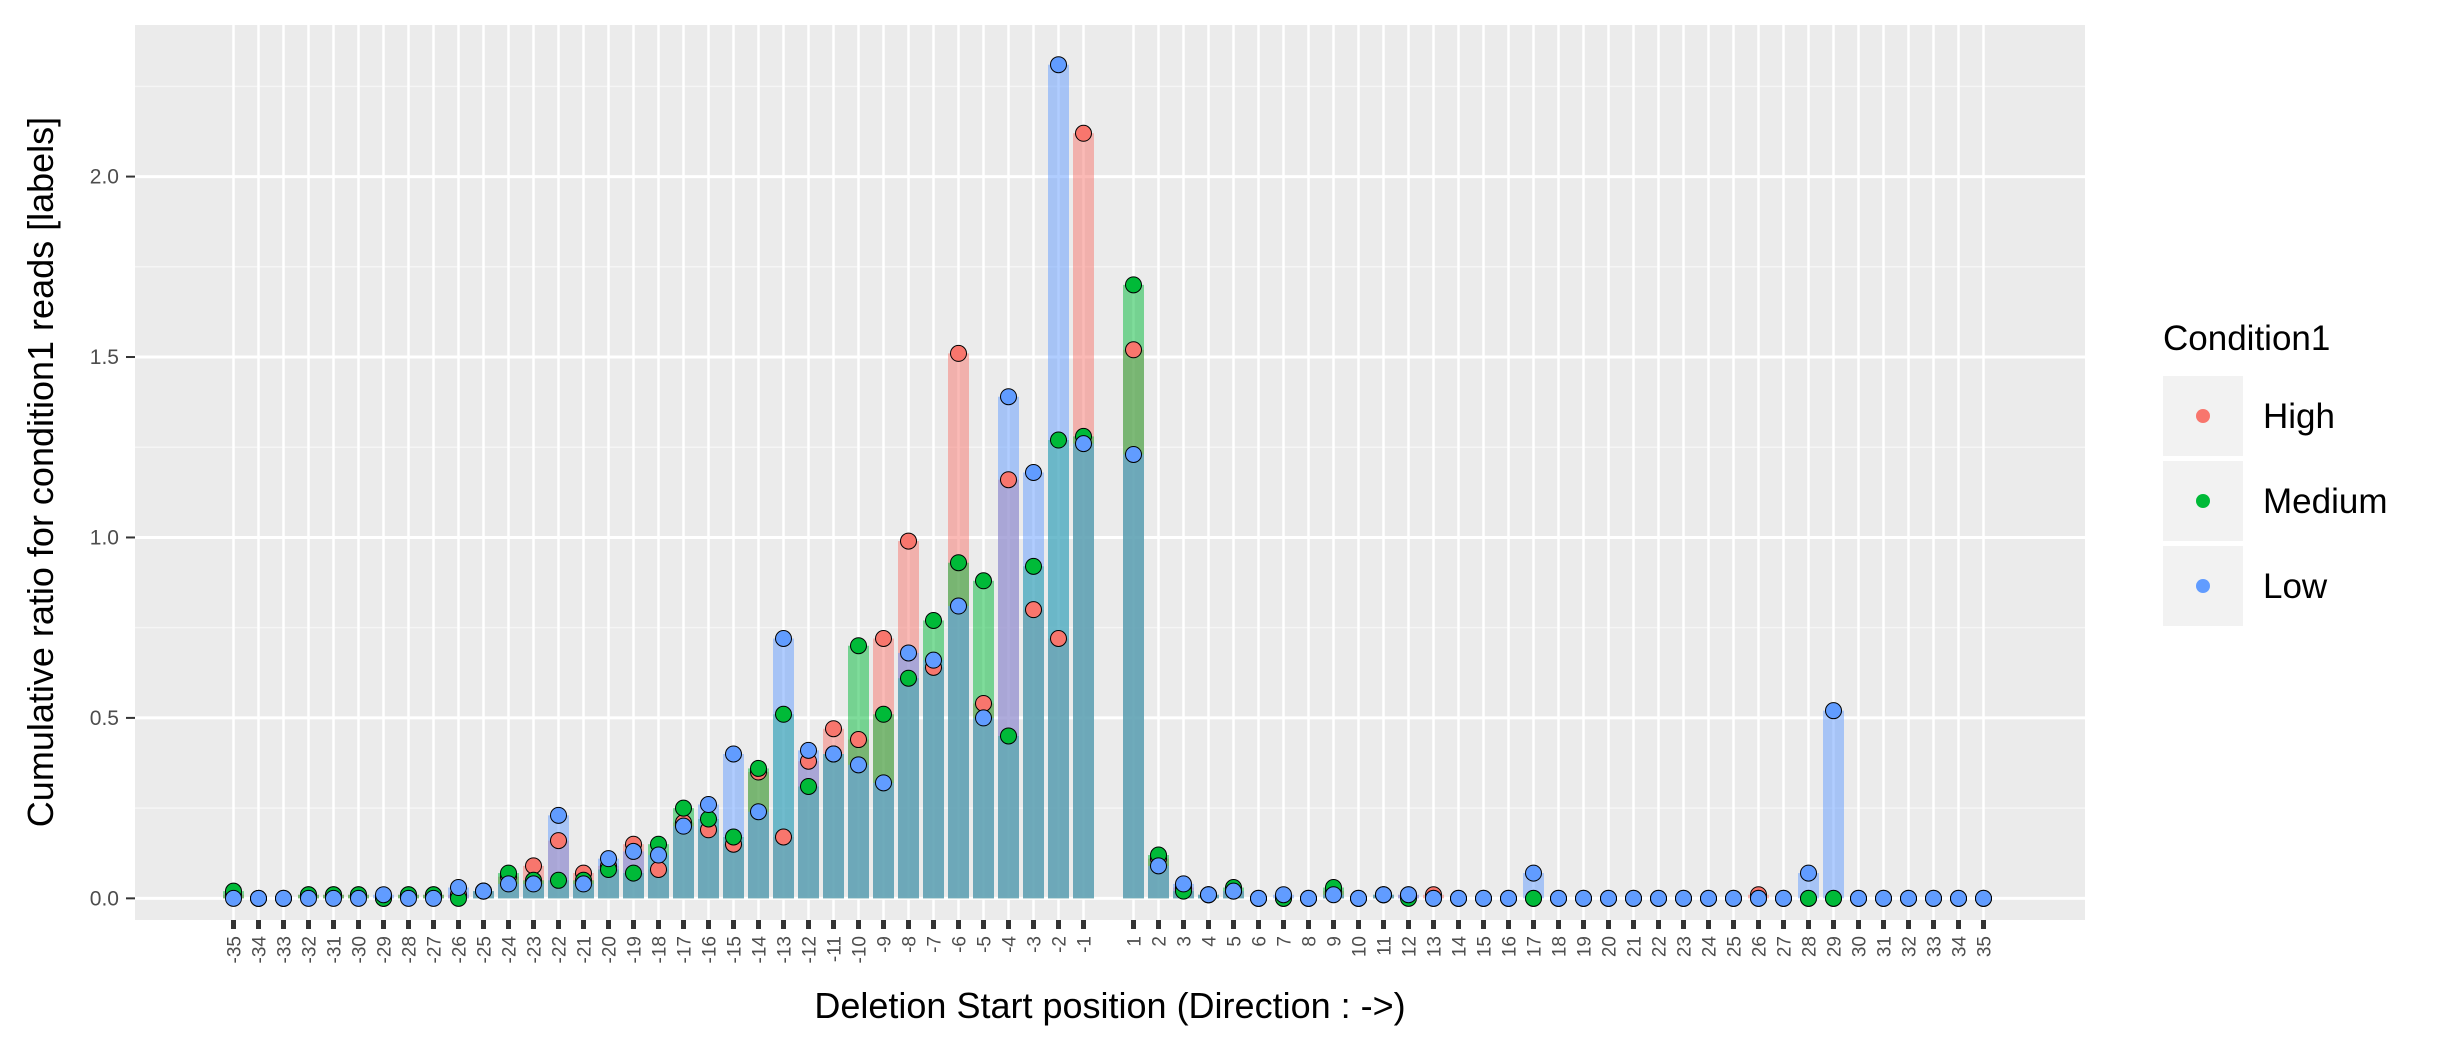  I want to click on x-tick-label: 33, so click(1935, 946).